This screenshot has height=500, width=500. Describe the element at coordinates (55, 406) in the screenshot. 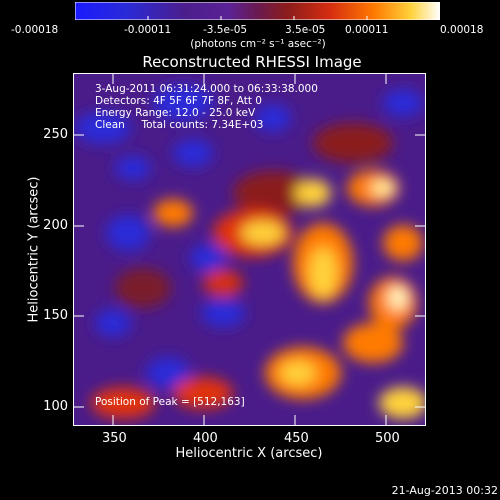

I see `y-tick-label: 100` at that location.